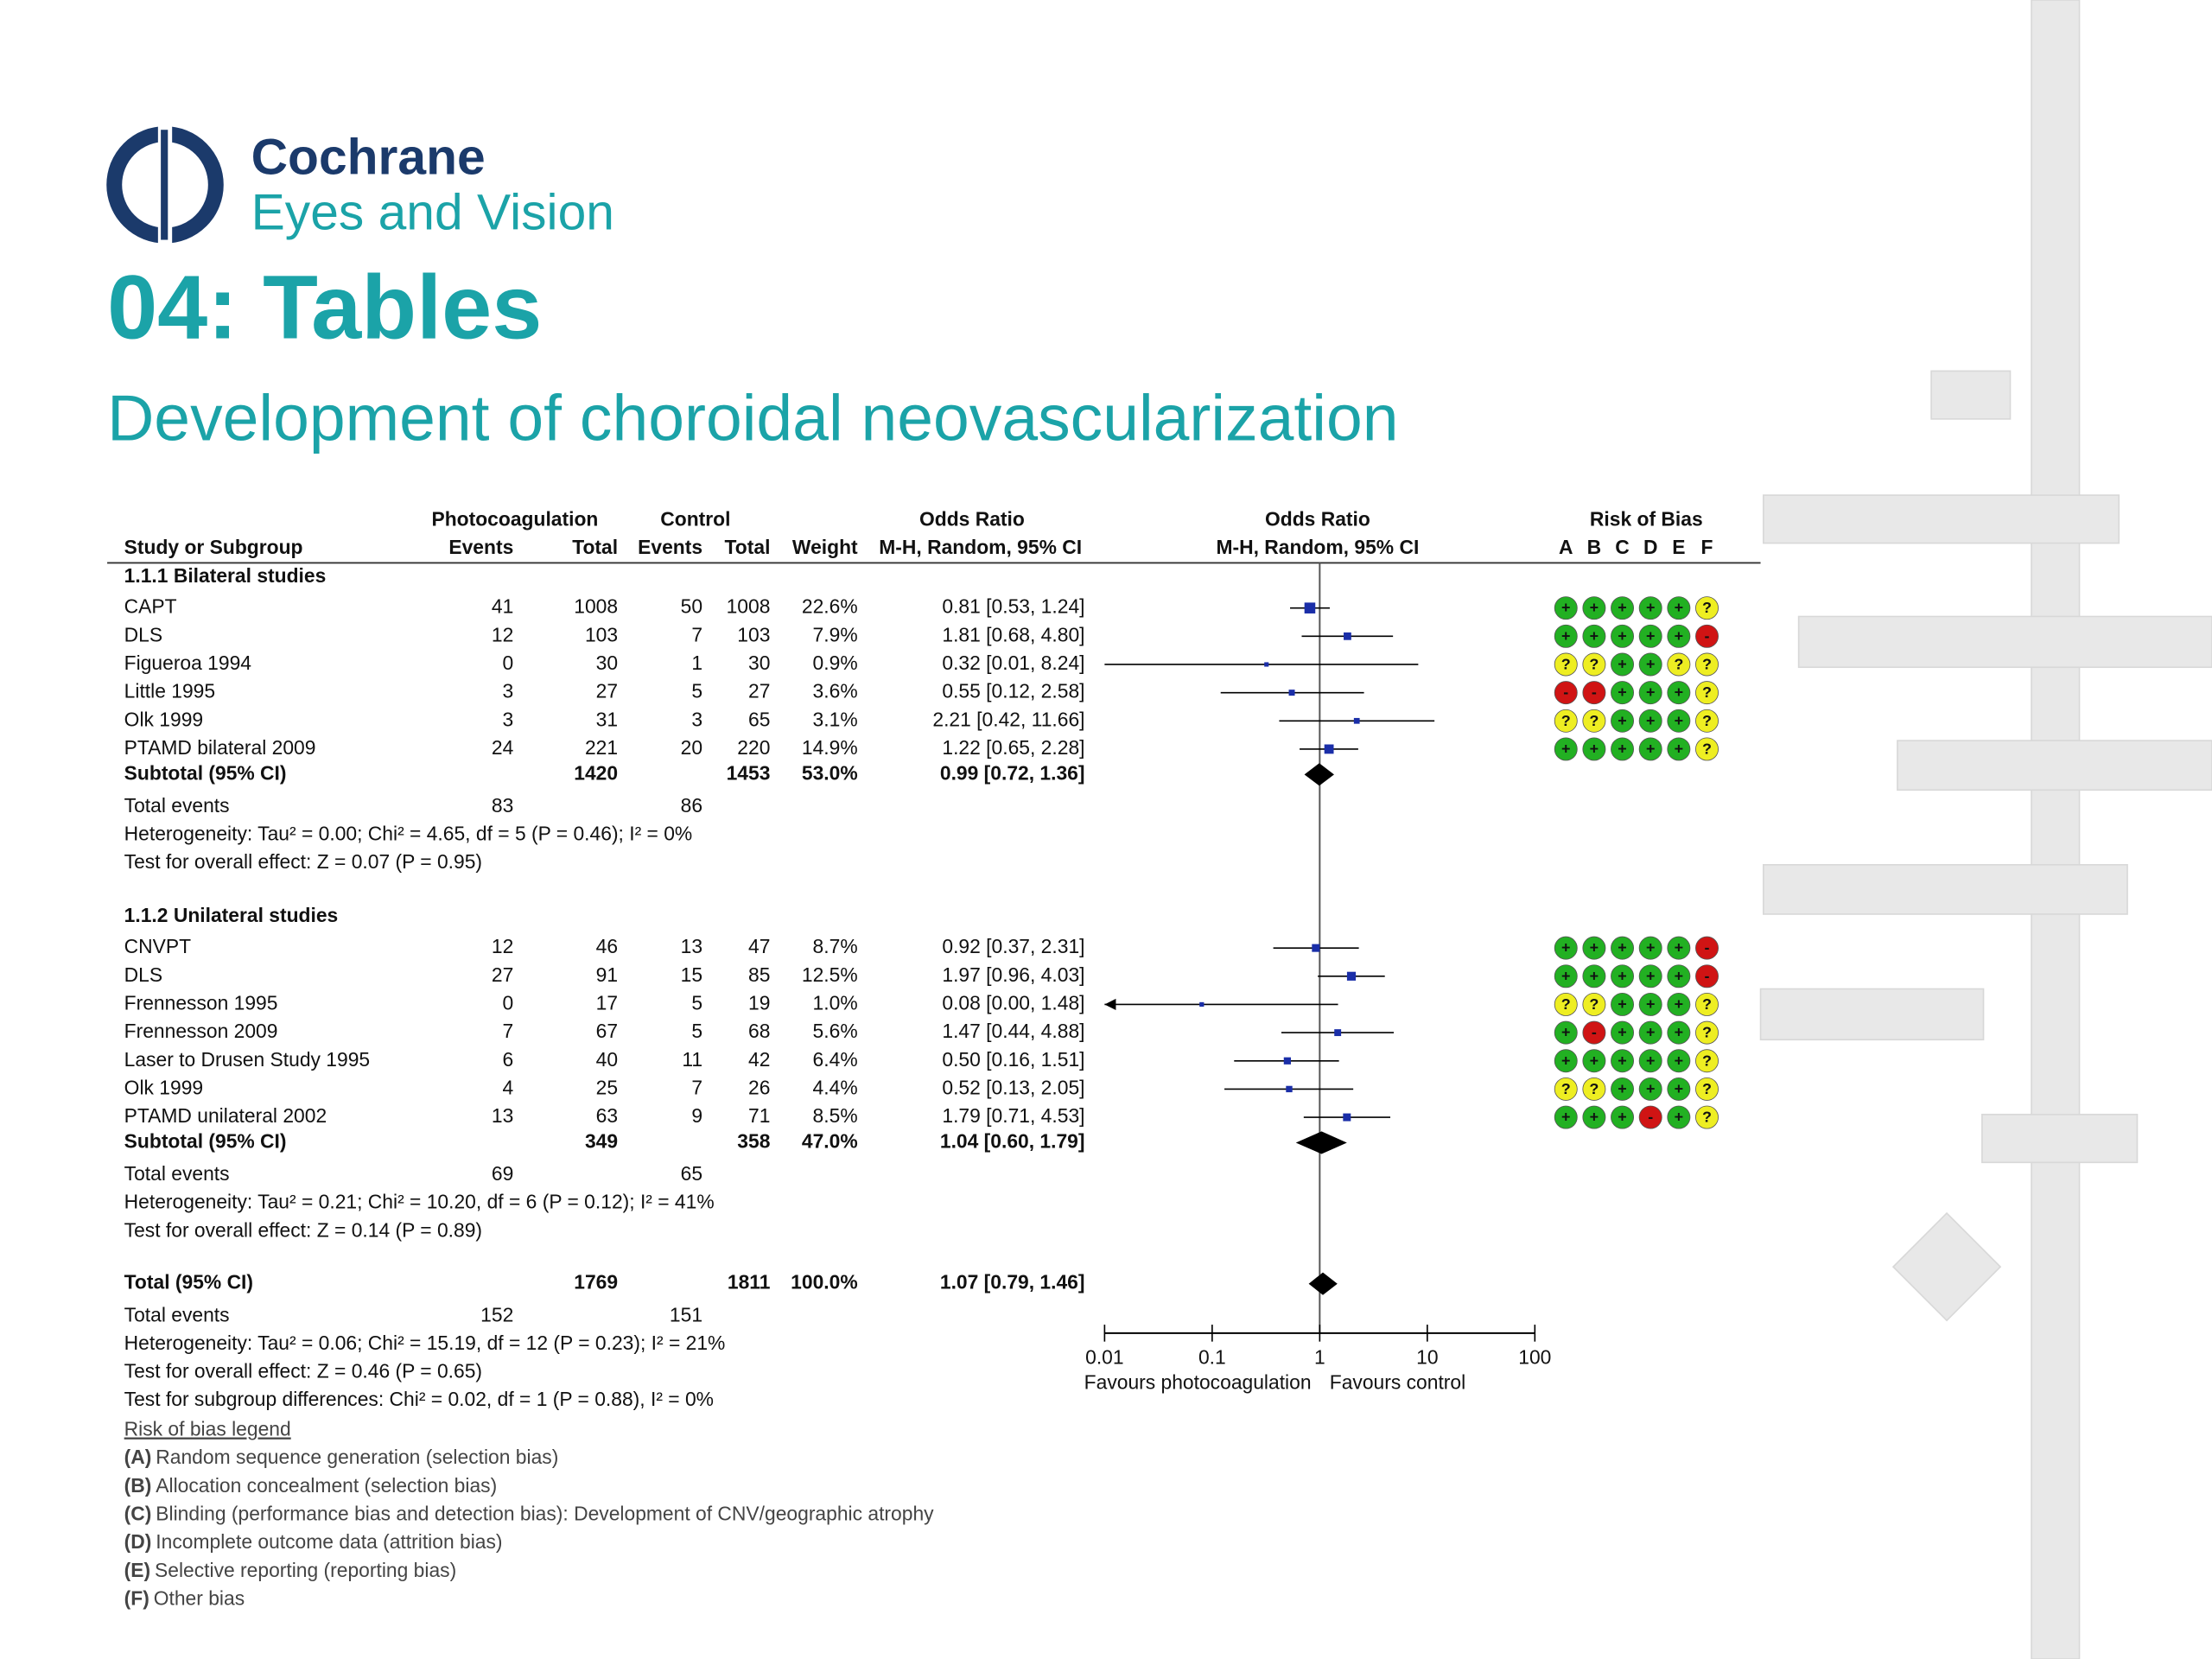  I want to click on legend-title: Risk of bias legend, so click(207, 1429).